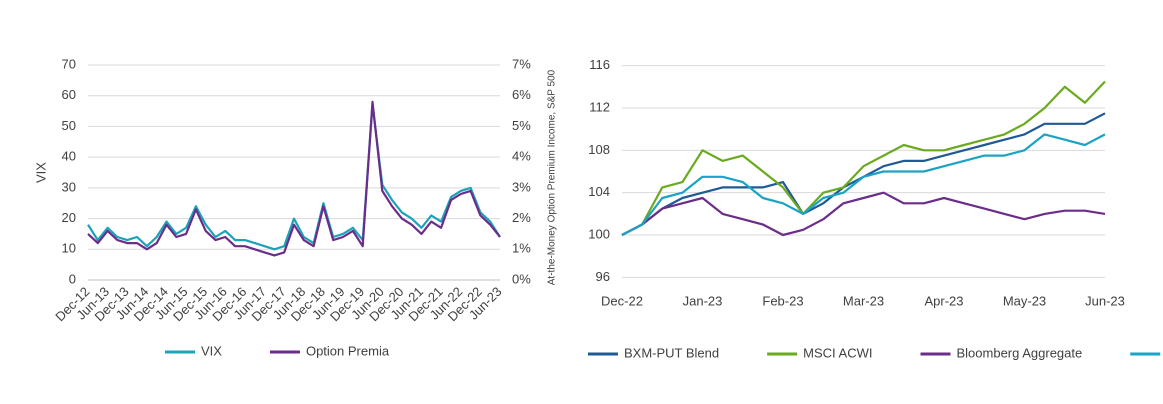 This screenshot has height=404, width=1163. Describe the element at coordinates (782, 300) in the screenshot. I see `x-tick-label: Feb-23` at that location.